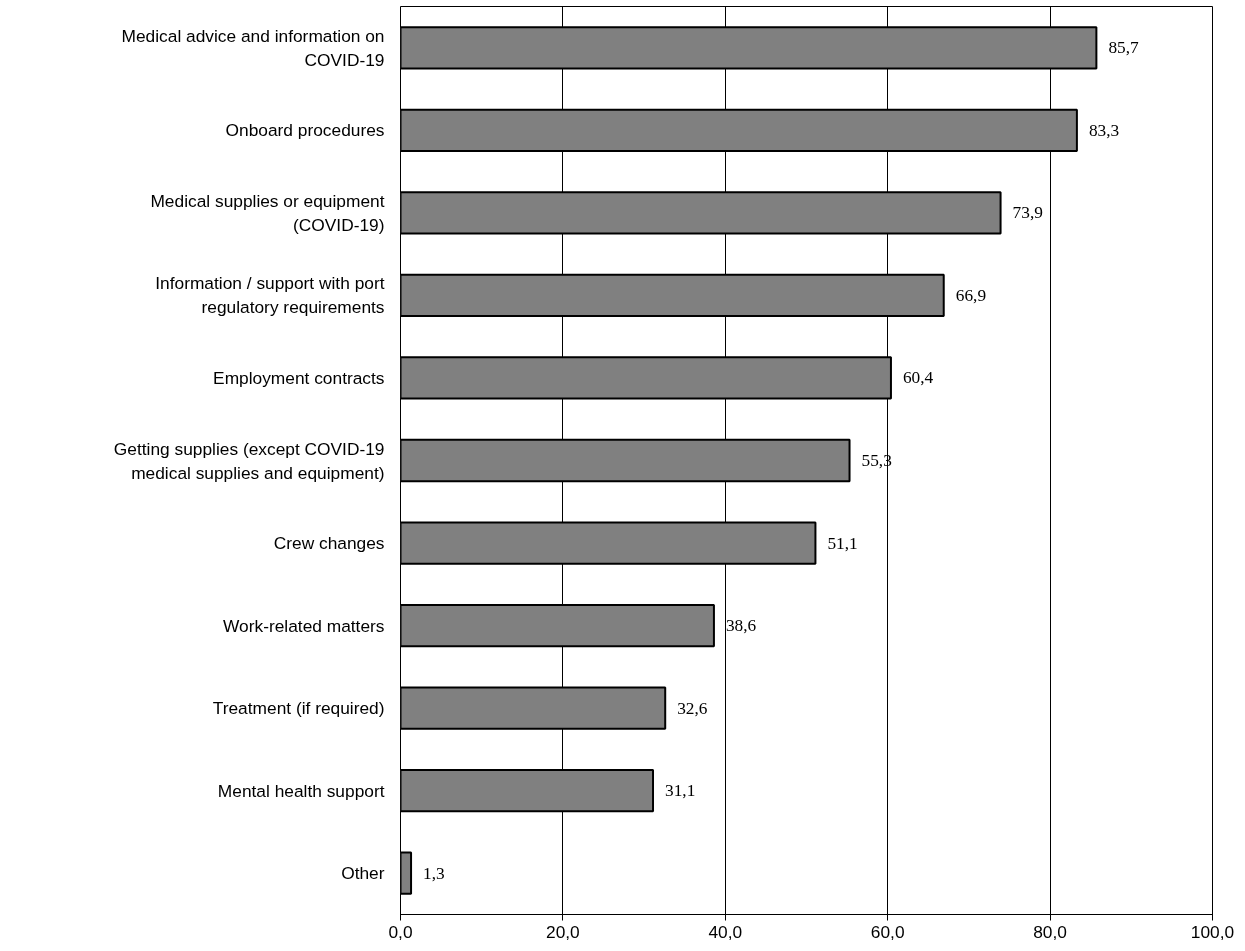 This screenshot has height=951, width=1245. What do you see at coordinates (267, 212) in the screenshot?
I see `y-tick-label: Medical supplies or equipment (COVID-19)` at bounding box center [267, 212].